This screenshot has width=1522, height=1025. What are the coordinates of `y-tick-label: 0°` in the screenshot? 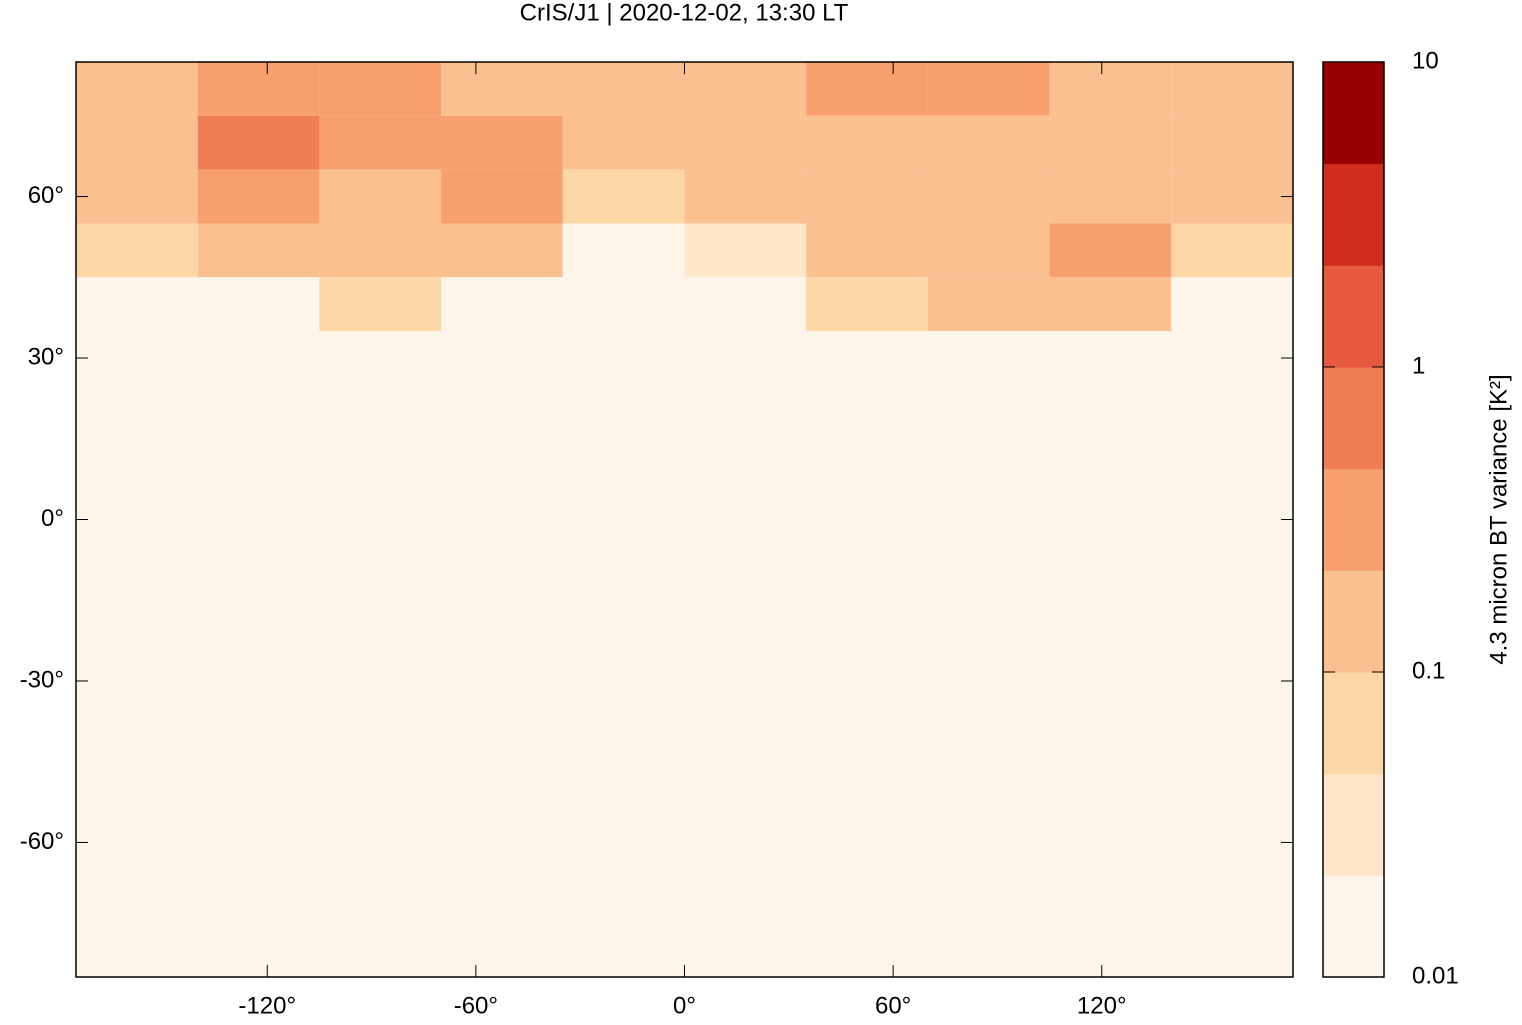 It's located at (52, 518).